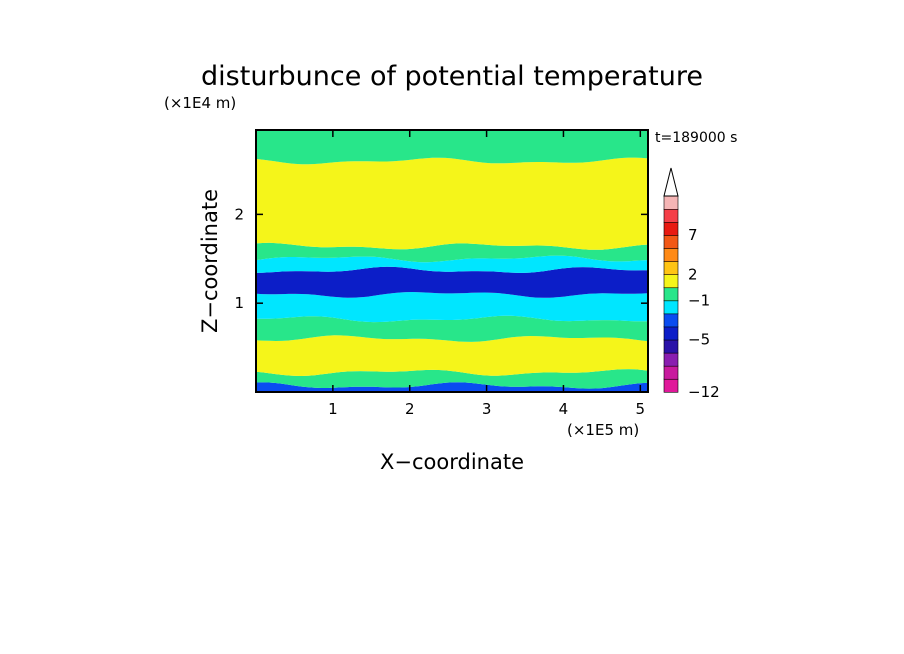 The height and width of the screenshot is (654, 904). What do you see at coordinates (564, 409) in the screenshot?
I see `x-tick-label: 4` at bounding box center [564, 409].